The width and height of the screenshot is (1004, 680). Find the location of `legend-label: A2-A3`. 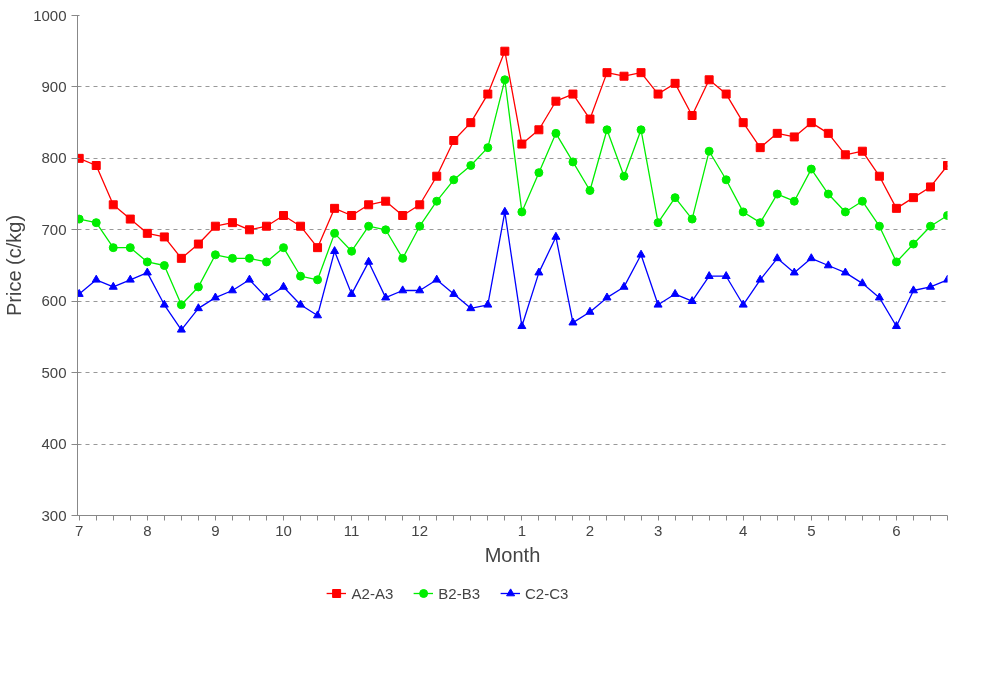

legend-label: A2-A3 is located at coordinates (372, 593).